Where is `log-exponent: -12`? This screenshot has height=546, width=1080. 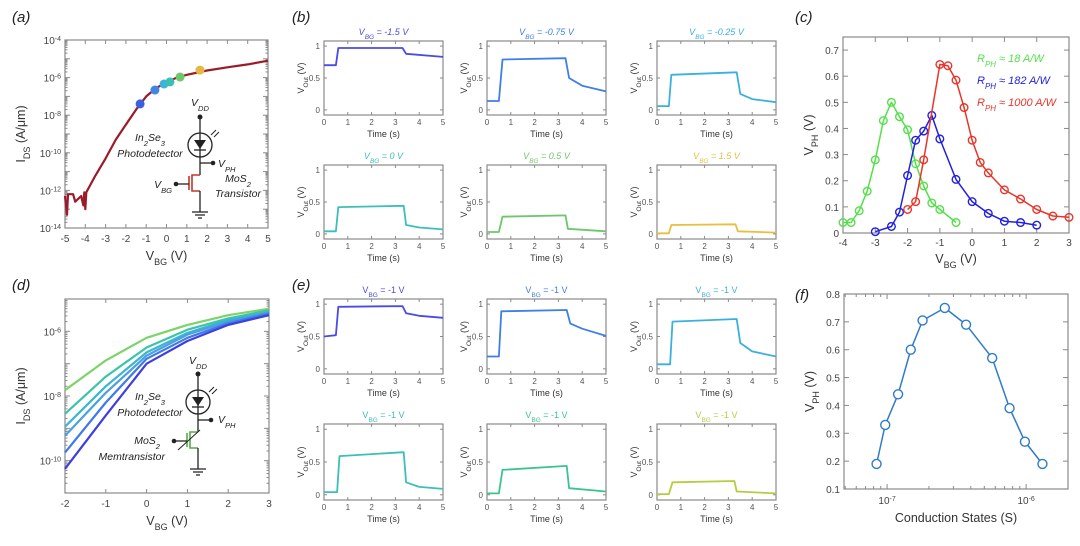
log-exponent: -12 is located at coordinates (56, 189).